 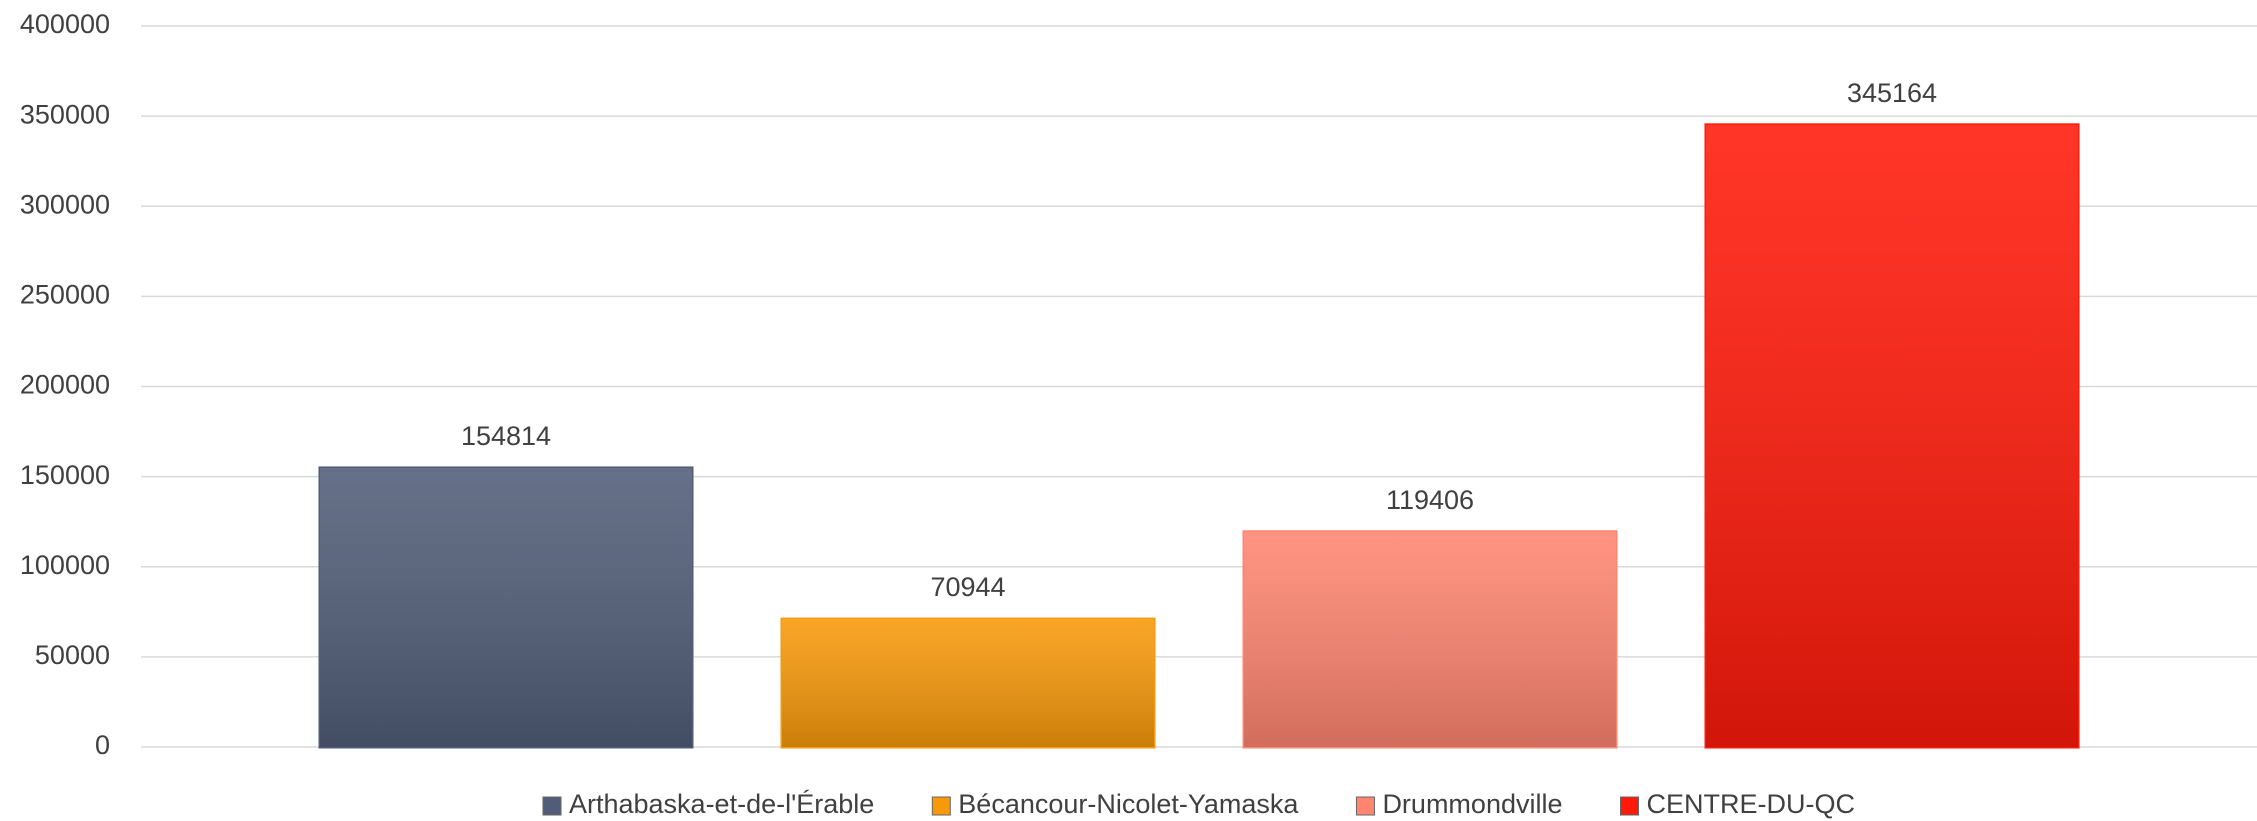 What do you see at coordinates (1430, 500) in the screenshot?
I see `data-label: 119406` at bounding box center [1430, 500].